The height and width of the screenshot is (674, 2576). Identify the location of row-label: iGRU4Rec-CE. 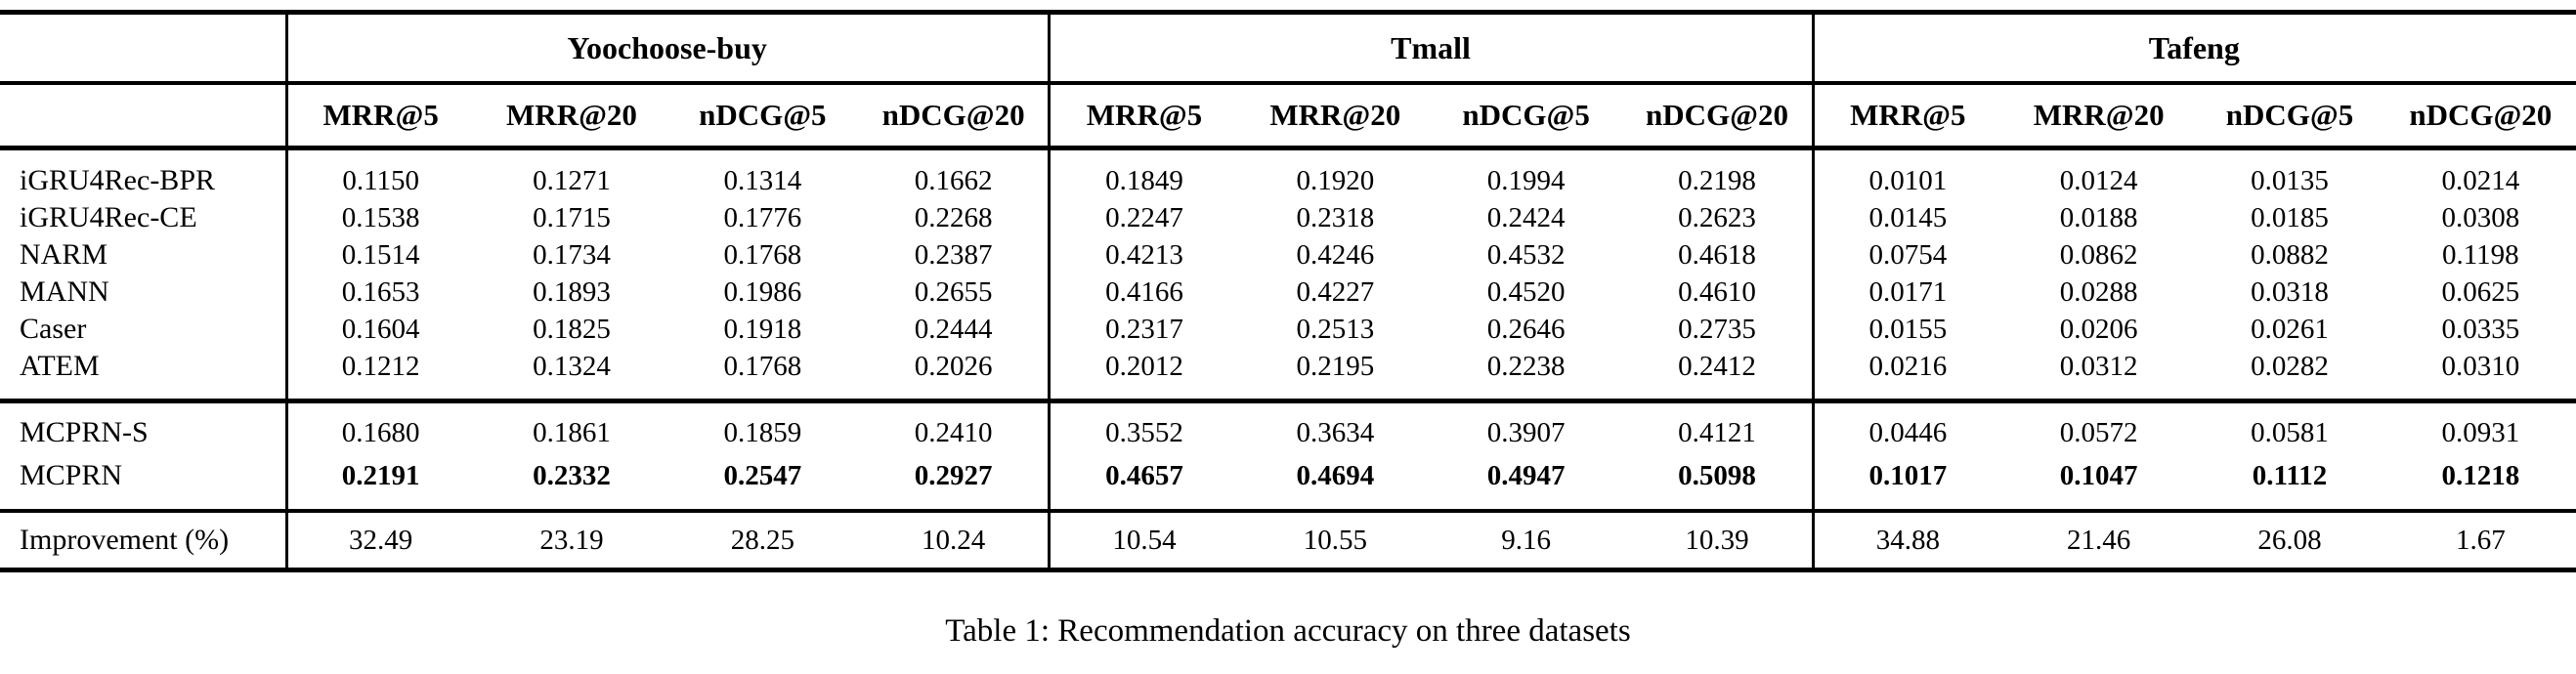
(109, 217).